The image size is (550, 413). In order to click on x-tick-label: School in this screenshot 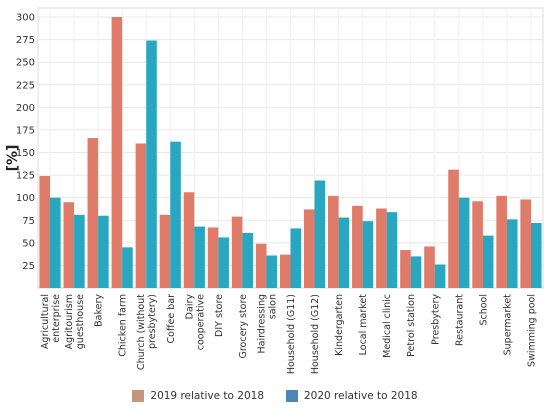, I will do `click(483, 310)`.